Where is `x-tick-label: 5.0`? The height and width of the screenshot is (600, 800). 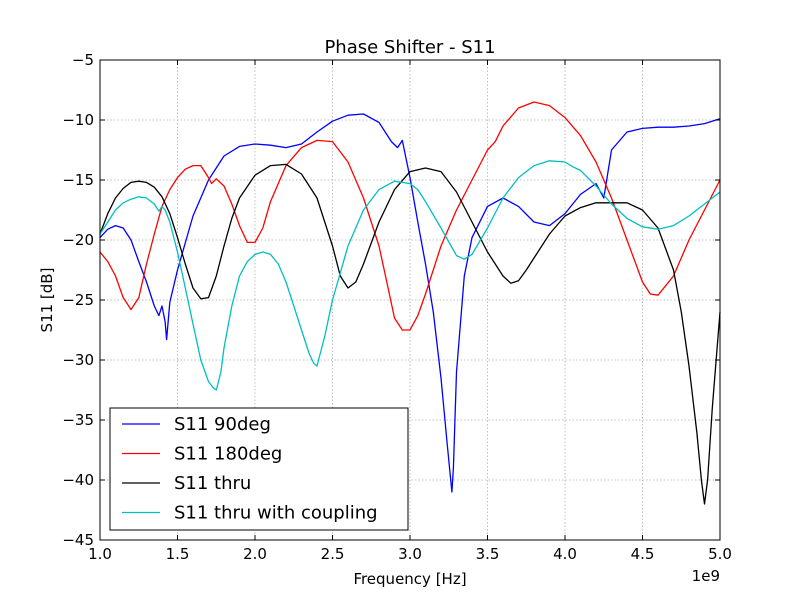 x-tick-label: 5.0 is located at coordinates (720, 554).